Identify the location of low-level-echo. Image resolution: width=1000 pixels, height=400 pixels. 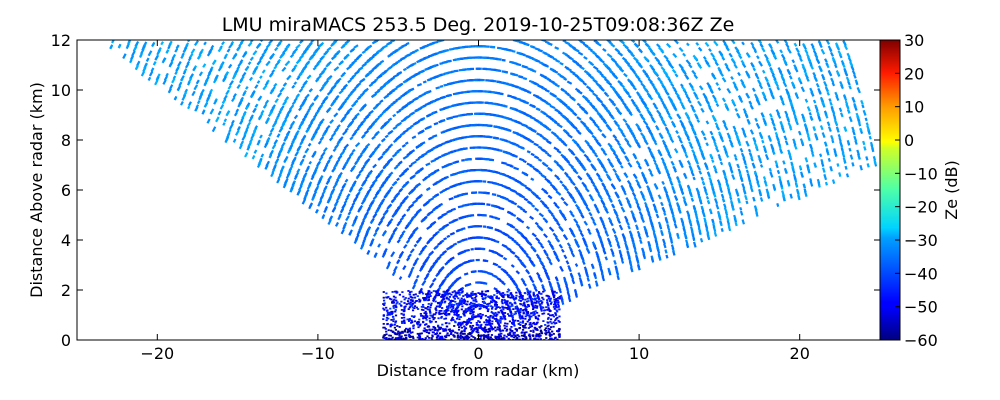
(390, 335).